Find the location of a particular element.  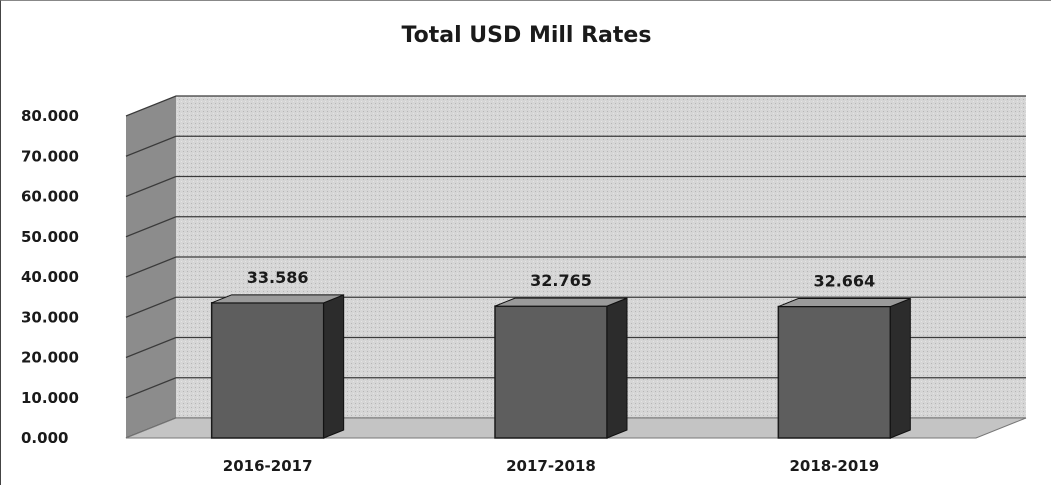

x-tick-label: 2017-2018 is located at coordinates (551, 466).